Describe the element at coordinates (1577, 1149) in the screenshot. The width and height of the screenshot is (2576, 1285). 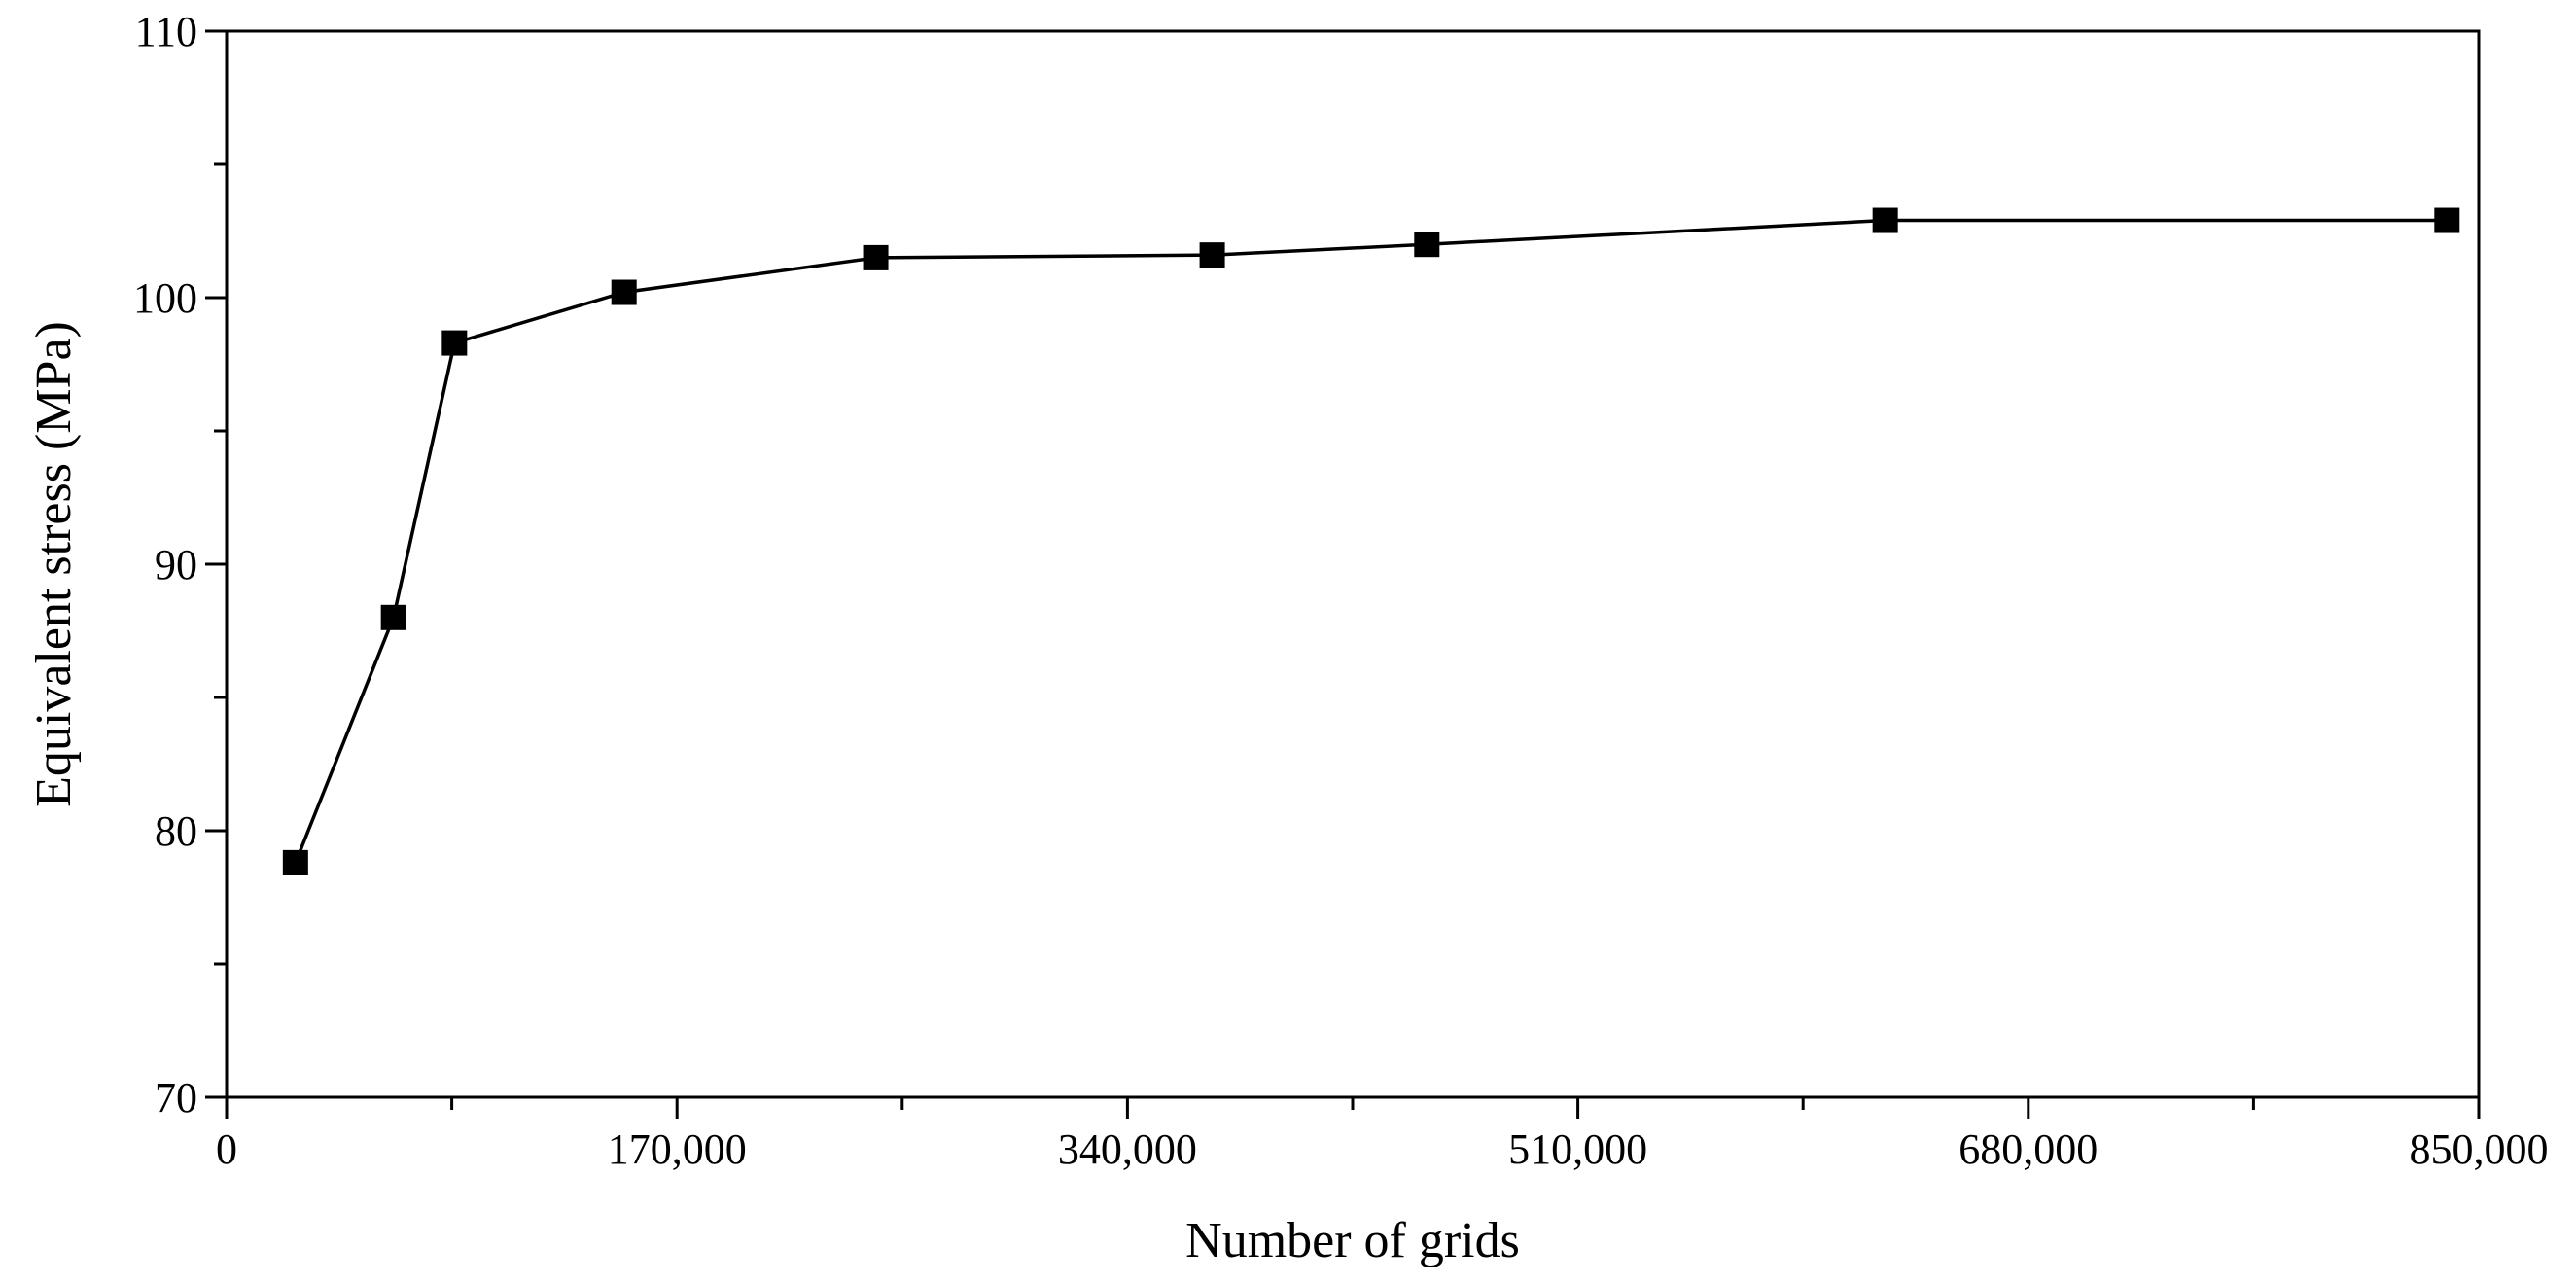
I see `x-tick-label: 510,000` at that location.